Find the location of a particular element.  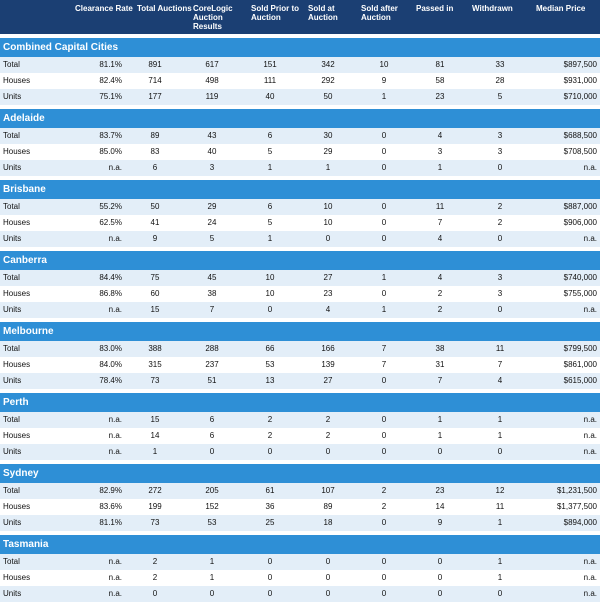

cell-clearance-rate: 81.1% is located at coordinates (110, 522).